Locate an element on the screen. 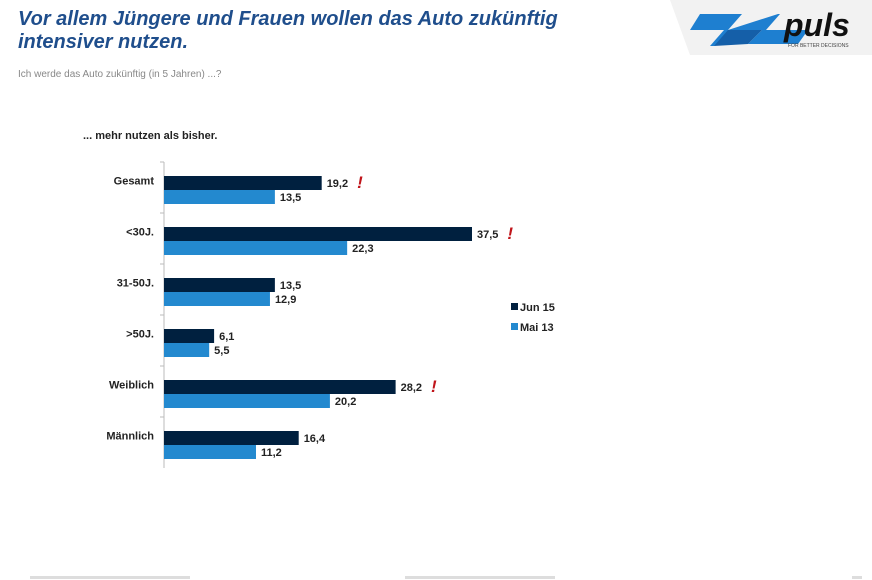 The image size is (872, 580). x-logo-icon: puls FOR BETTER DECISIONS is located at coordinates (771, 27).